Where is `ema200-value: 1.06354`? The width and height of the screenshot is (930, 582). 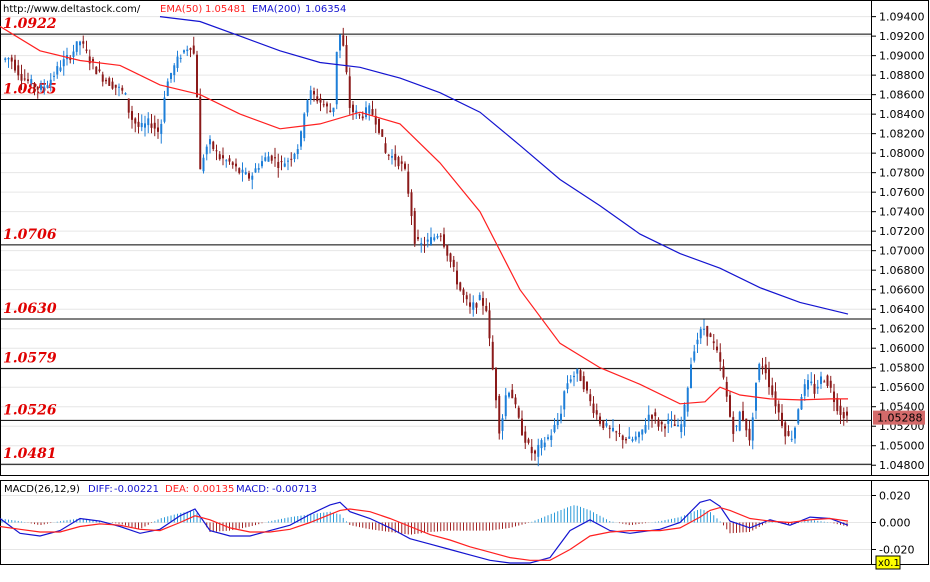
ema200-value: 1.06354 is located at coordinates (325, 9).